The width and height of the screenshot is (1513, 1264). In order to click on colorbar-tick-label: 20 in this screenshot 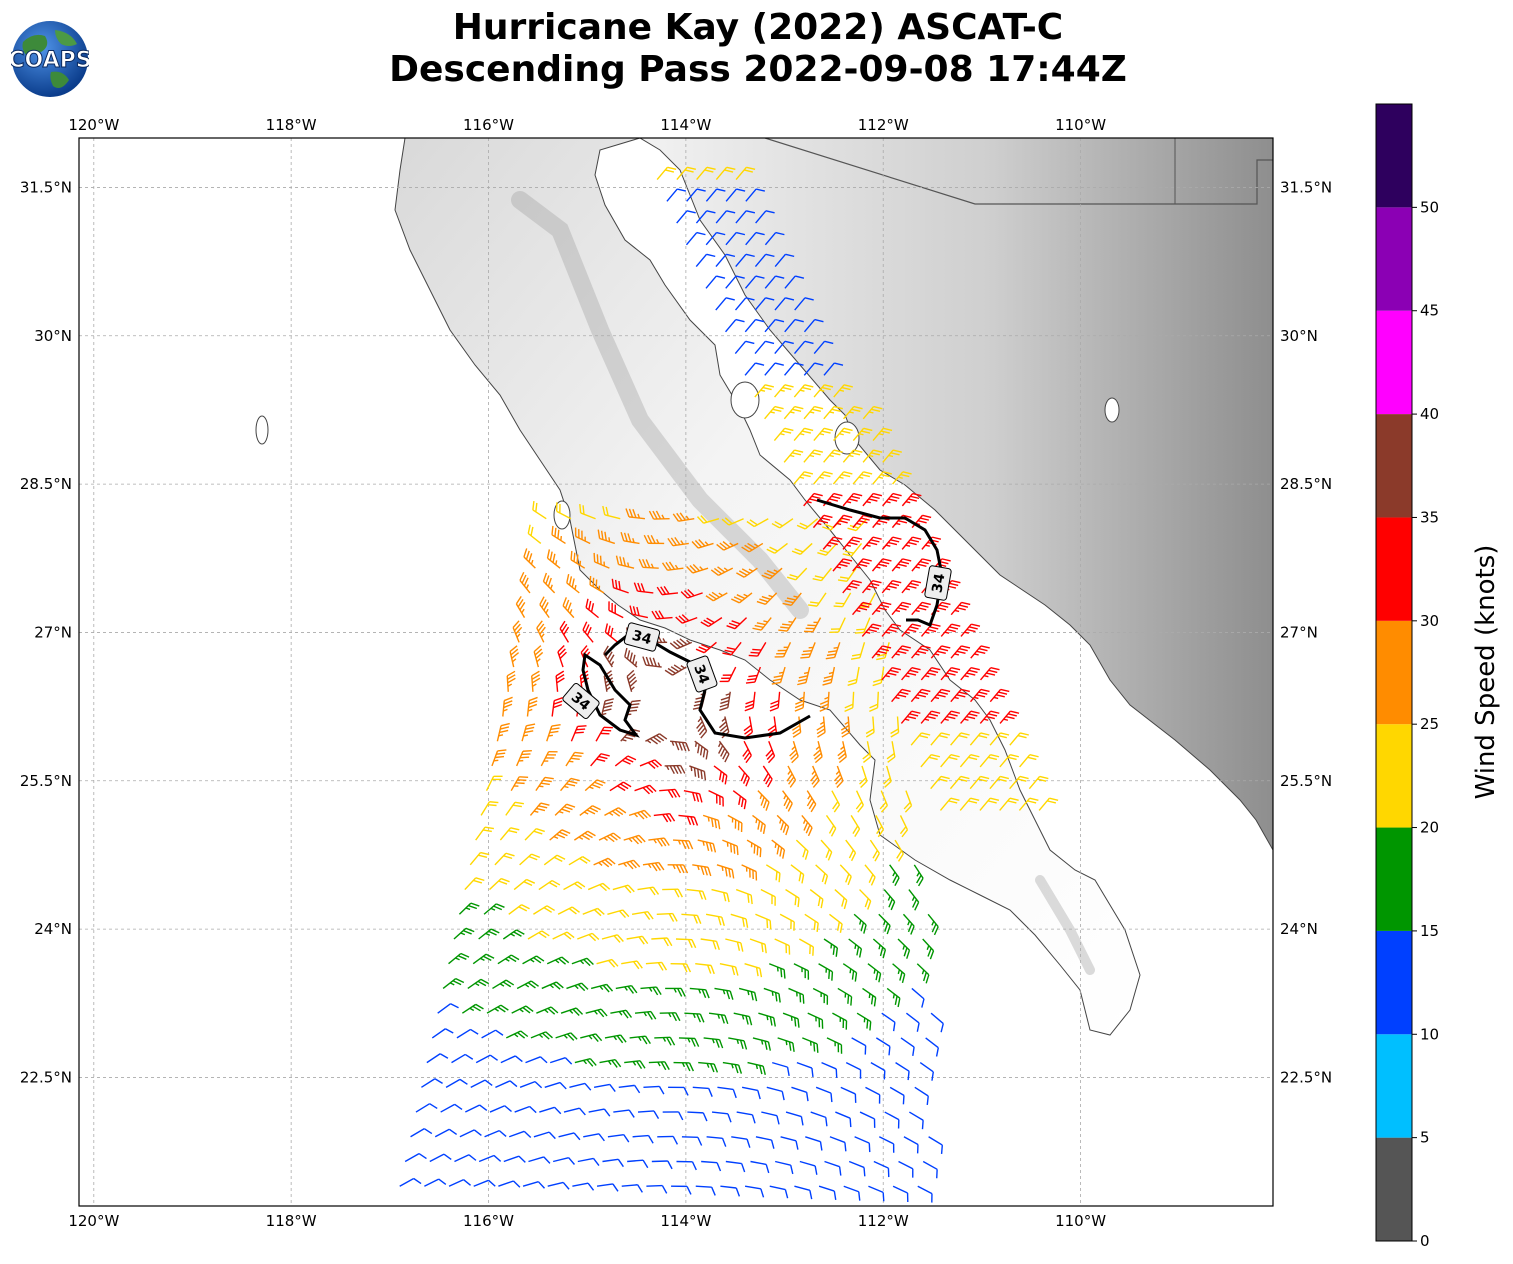, I will do `click(1429, 828)`.